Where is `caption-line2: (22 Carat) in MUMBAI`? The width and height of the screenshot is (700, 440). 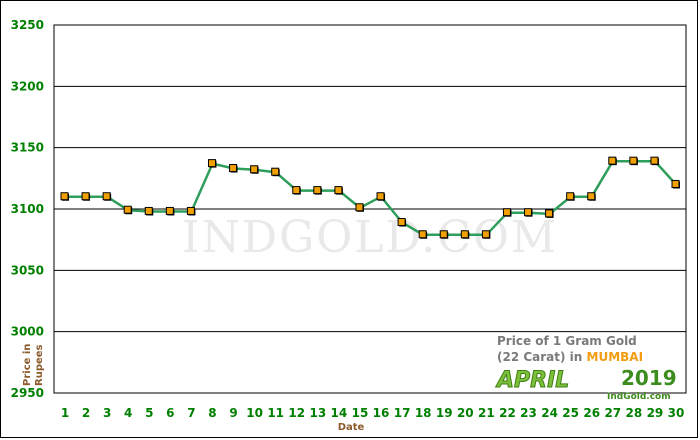 caption-line2: (22 Carat) in MUMBAI is located at coordinates (570, 357).